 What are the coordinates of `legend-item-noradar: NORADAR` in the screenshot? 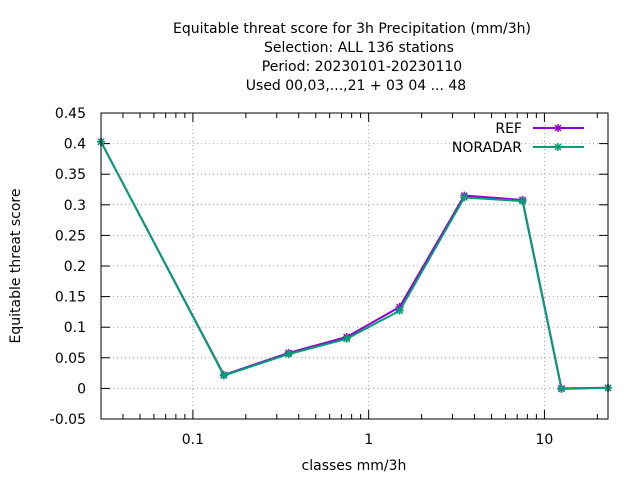 It's located at (518, 148).